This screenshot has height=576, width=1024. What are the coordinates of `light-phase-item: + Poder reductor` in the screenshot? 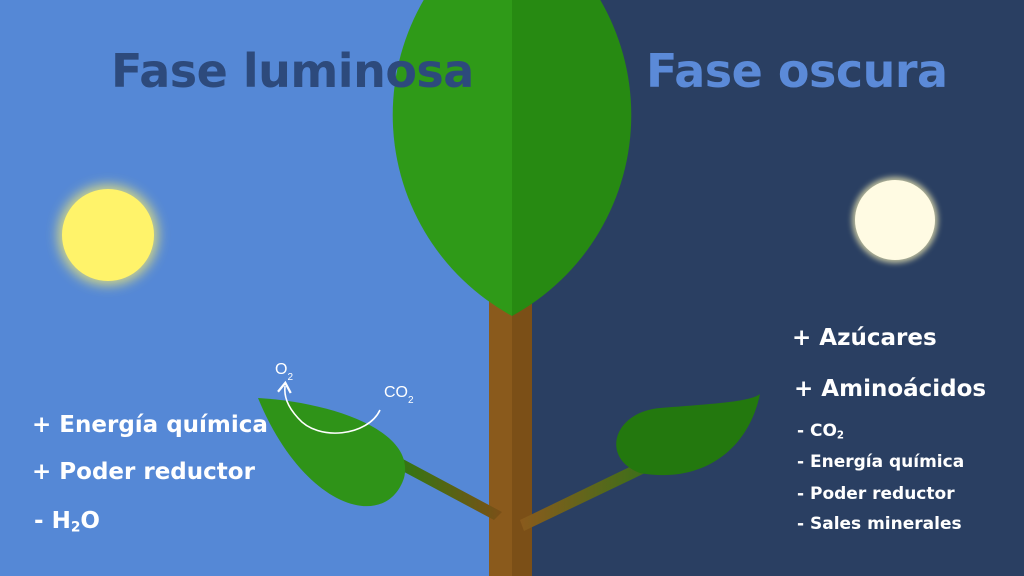 It's located at (143, 472).